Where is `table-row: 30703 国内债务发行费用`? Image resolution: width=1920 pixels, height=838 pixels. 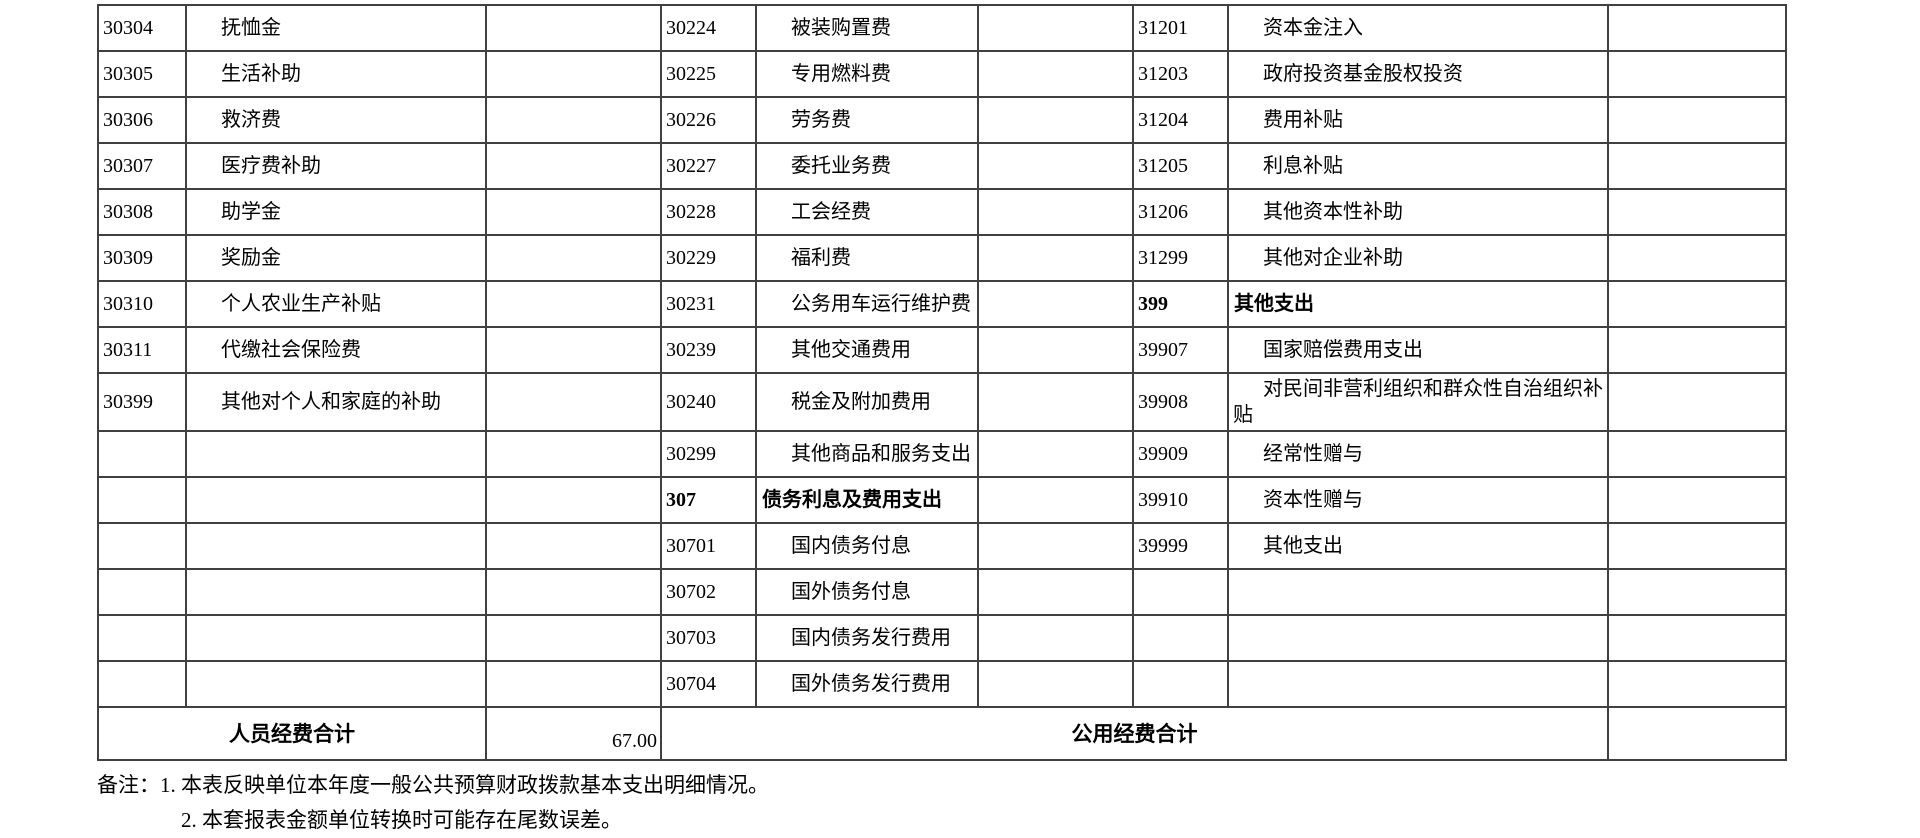
table-row: 30703 国内债务发行费用 is located at coordinates (942, 638).